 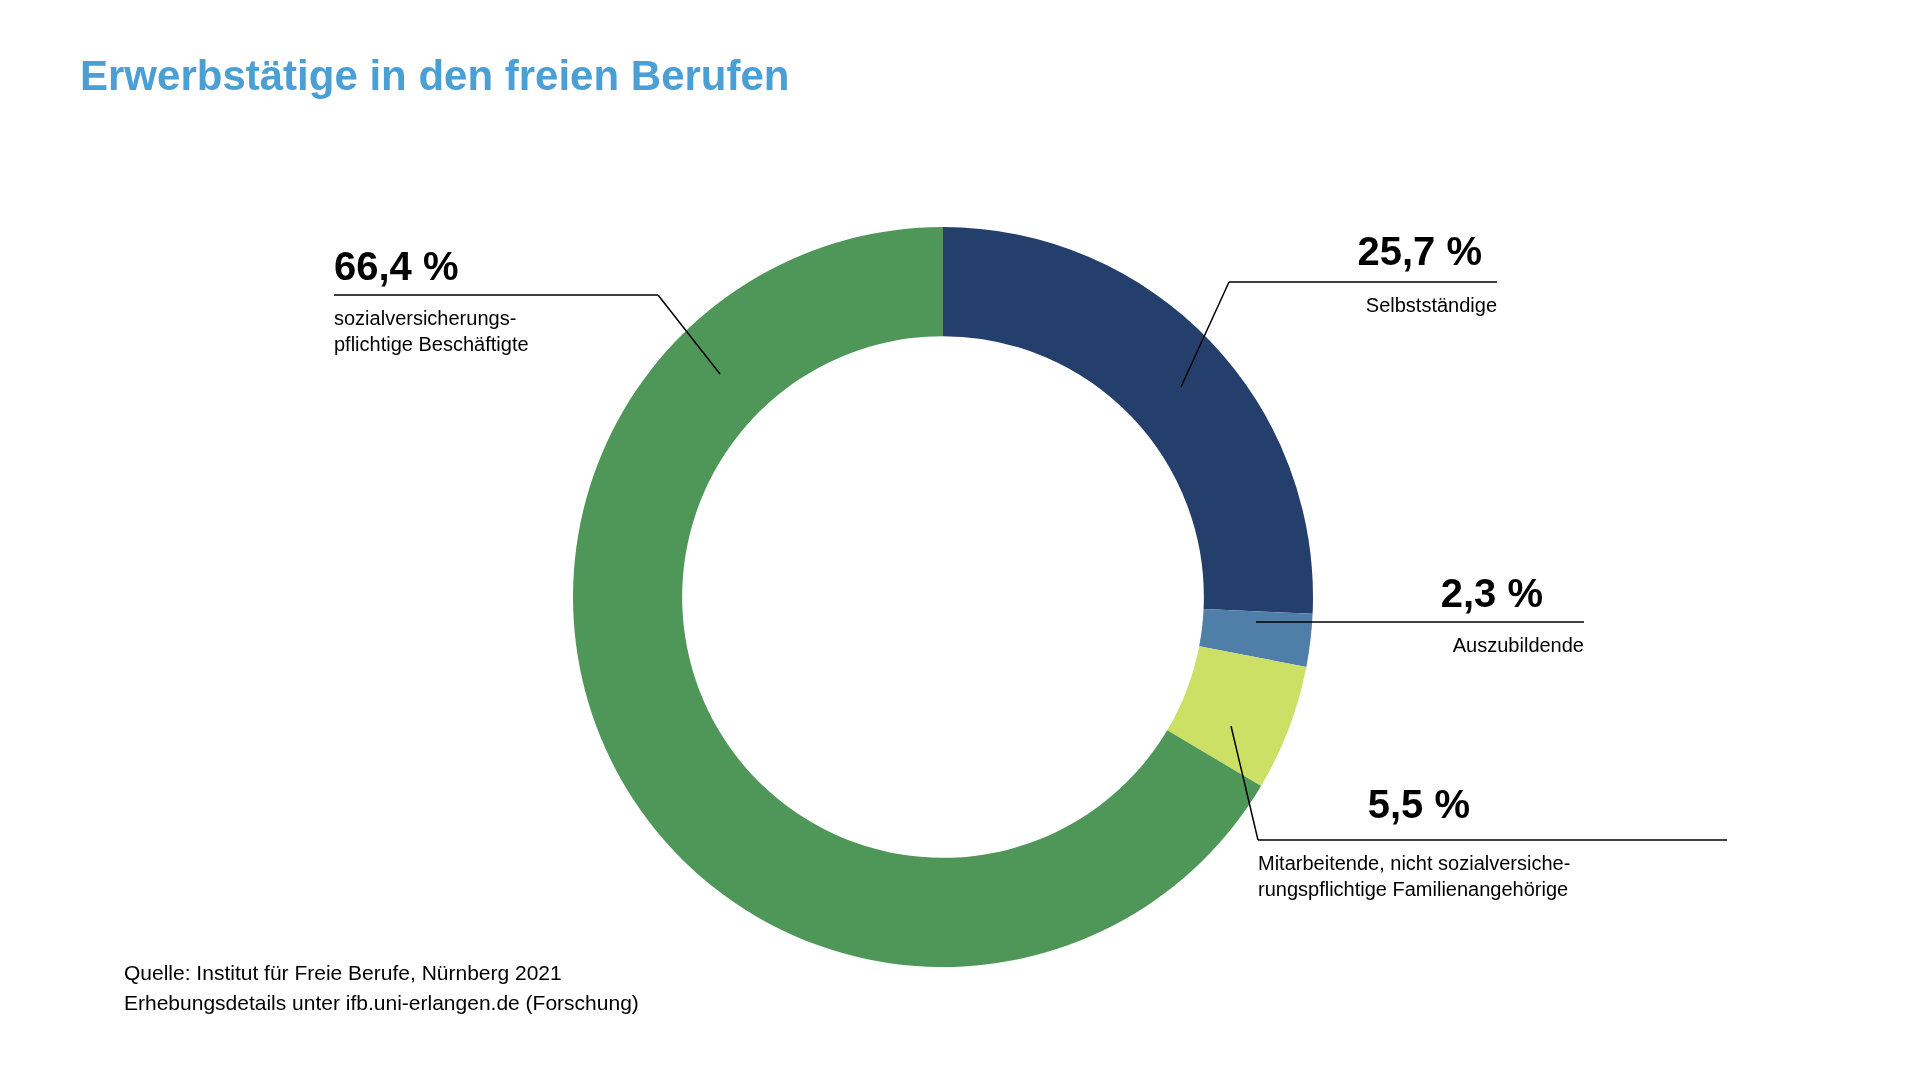 I want to click on source-note: Quelle: Institut für Freie Berufe, Nürnberg 2021, so click(x=343, y=973).